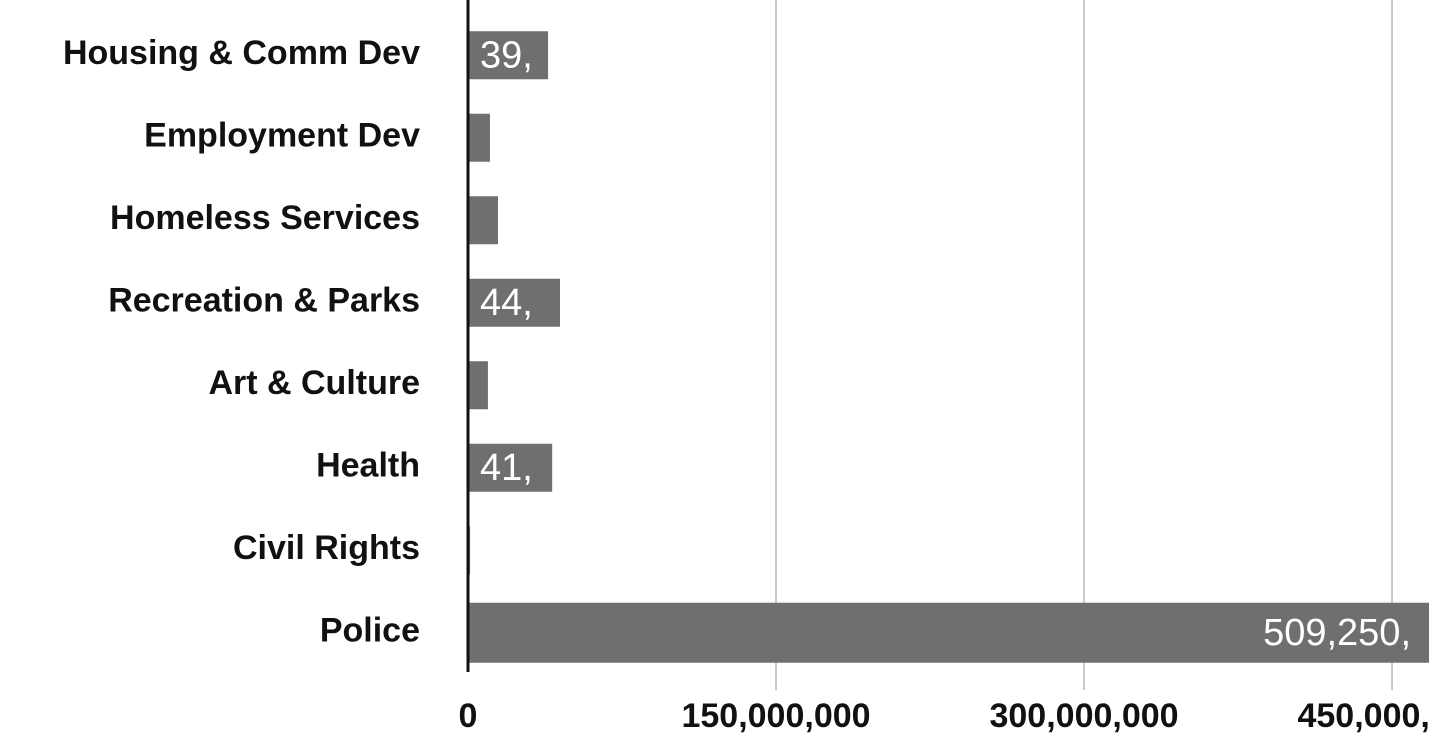 The width and height of the screenshot is (1429, 742). Describe the element at coordinates (506, 468) in the screenshot. I see `value-label: 41,` at that location.